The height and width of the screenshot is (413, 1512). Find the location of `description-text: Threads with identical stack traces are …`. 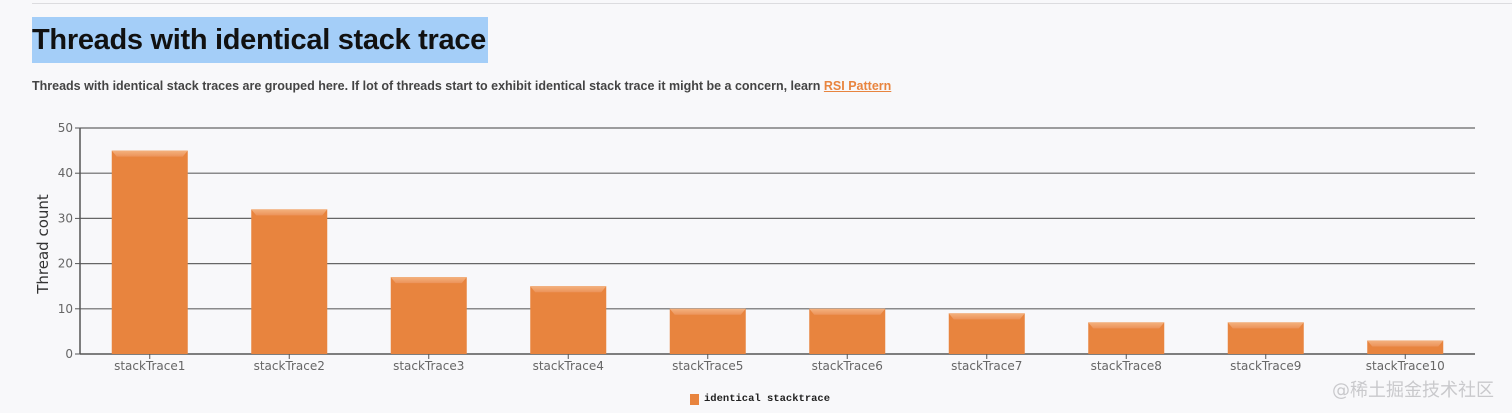

description-text: Threads with identical stack traces are … is located at coordinates (428, 86).